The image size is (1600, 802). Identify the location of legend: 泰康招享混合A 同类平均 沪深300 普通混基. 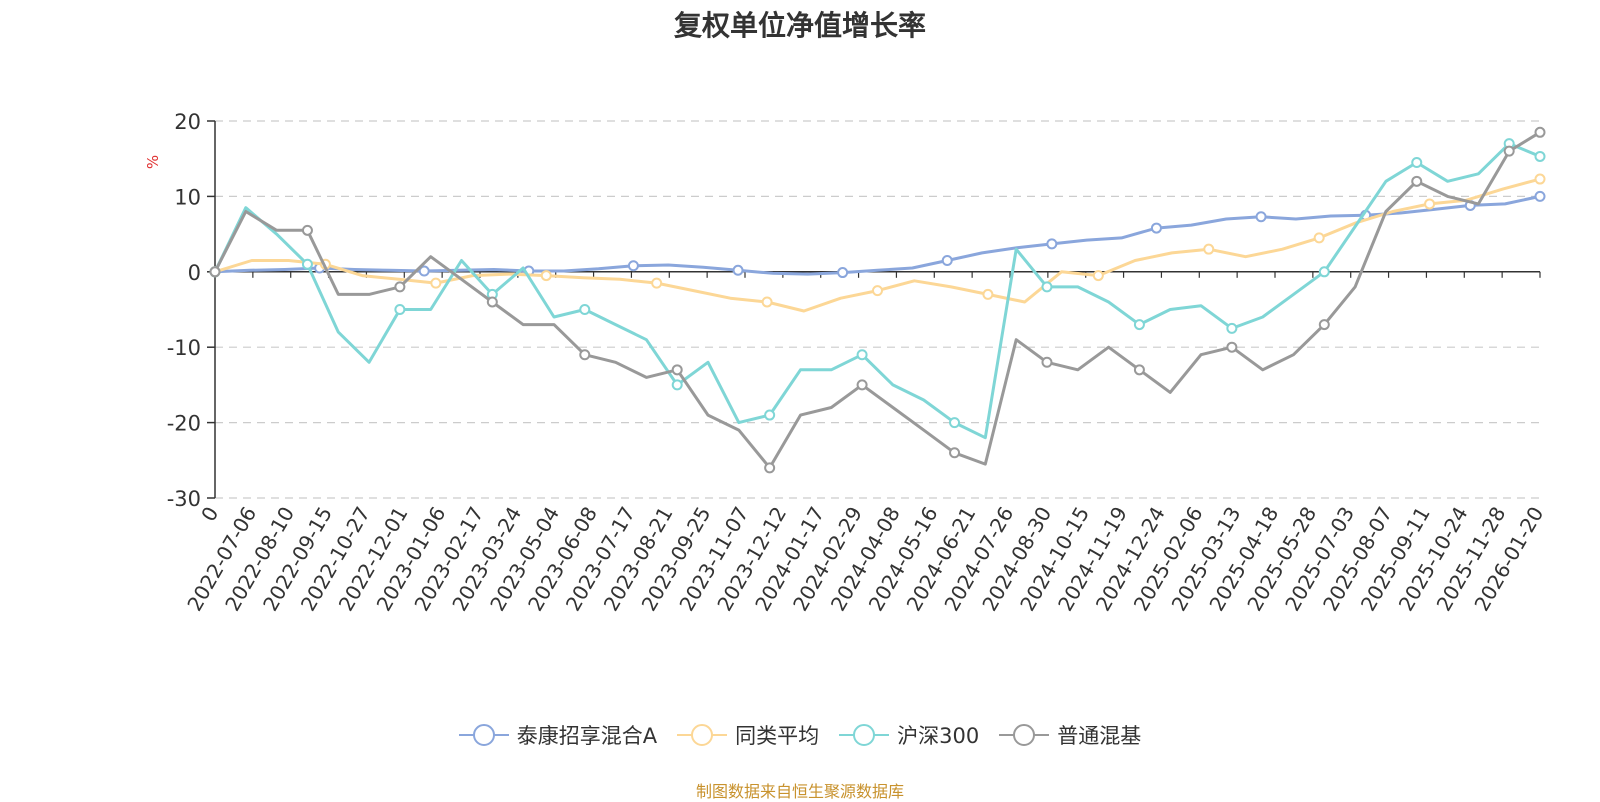
(800, 735).